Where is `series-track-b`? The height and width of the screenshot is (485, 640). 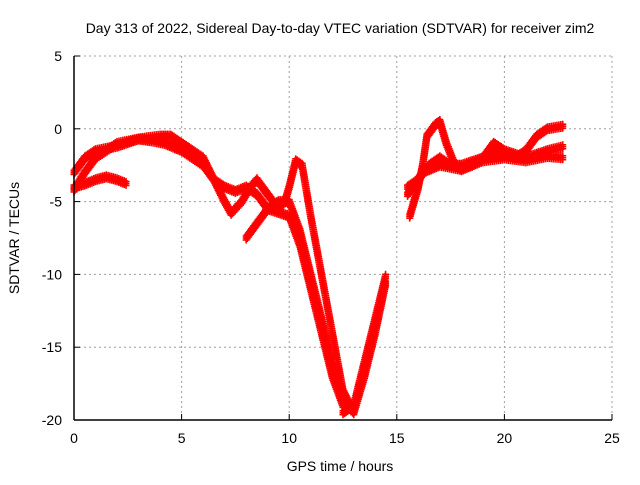
series-track-b is located at coordinates (100, 182).